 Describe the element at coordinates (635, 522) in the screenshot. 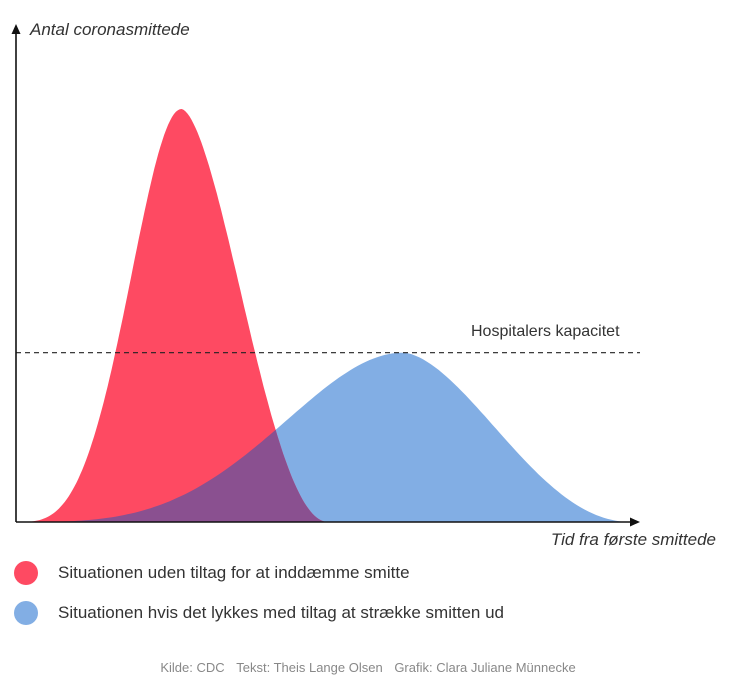

I see `x-axis-arrow` at that location.